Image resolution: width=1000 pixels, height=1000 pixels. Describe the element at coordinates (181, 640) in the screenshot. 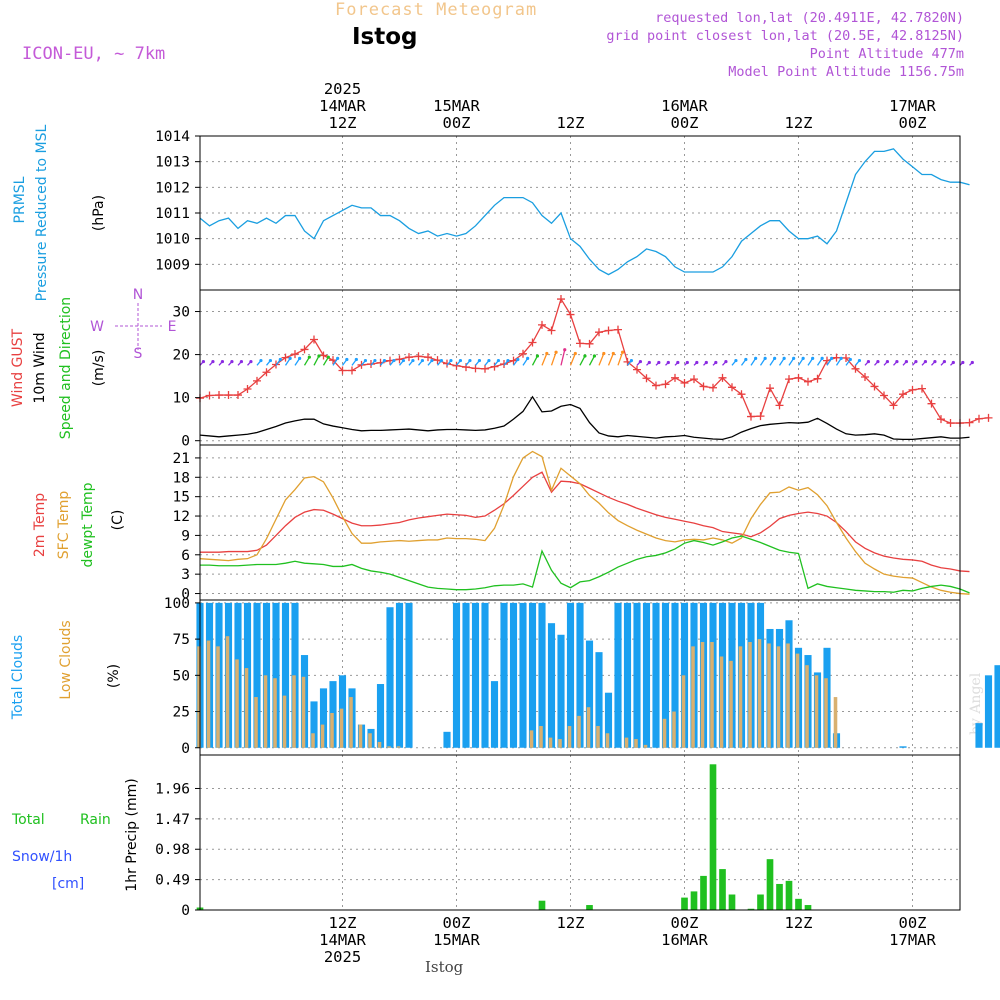

I see `y-tick-label: 75` at that location.